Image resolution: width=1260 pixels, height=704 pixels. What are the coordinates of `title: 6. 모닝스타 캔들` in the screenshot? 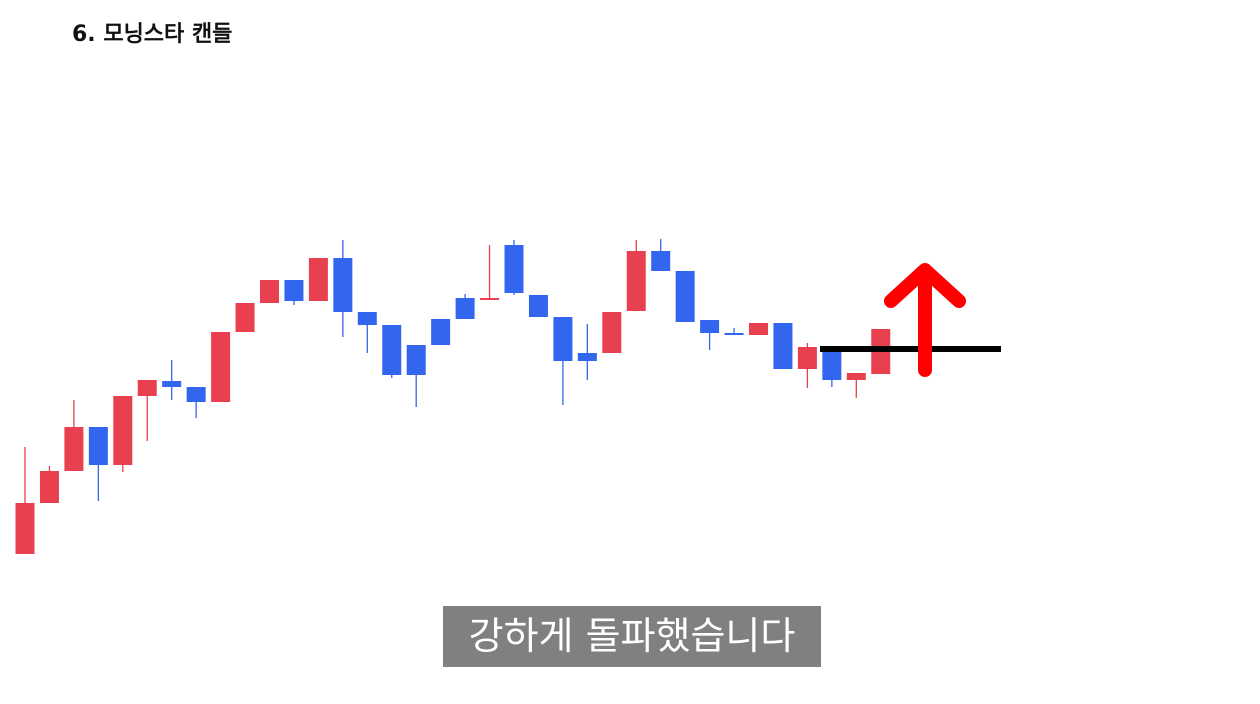 It's located at (152, 34).